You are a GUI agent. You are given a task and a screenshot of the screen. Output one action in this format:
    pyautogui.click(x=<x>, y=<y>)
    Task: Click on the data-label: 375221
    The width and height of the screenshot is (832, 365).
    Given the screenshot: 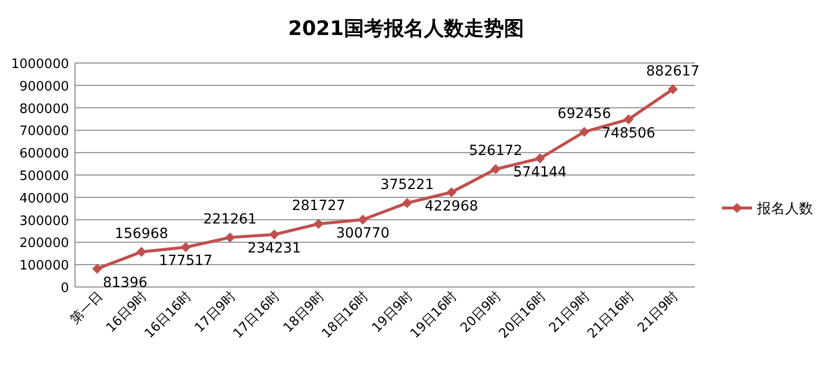 What is the action you would take?
    pyautogui.click(x=407, y=184)
    